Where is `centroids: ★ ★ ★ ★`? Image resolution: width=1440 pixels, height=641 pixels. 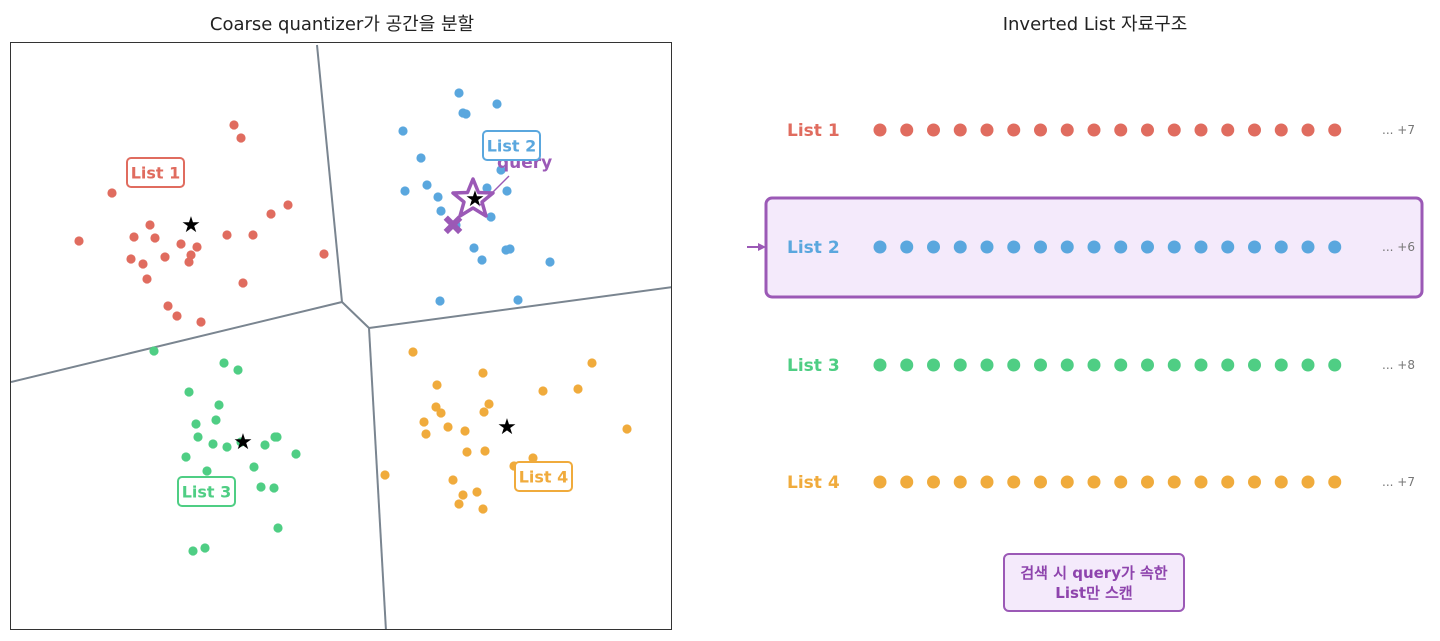 centroids: ★ ★ ★ ★ is located at coordinates (349, 321).